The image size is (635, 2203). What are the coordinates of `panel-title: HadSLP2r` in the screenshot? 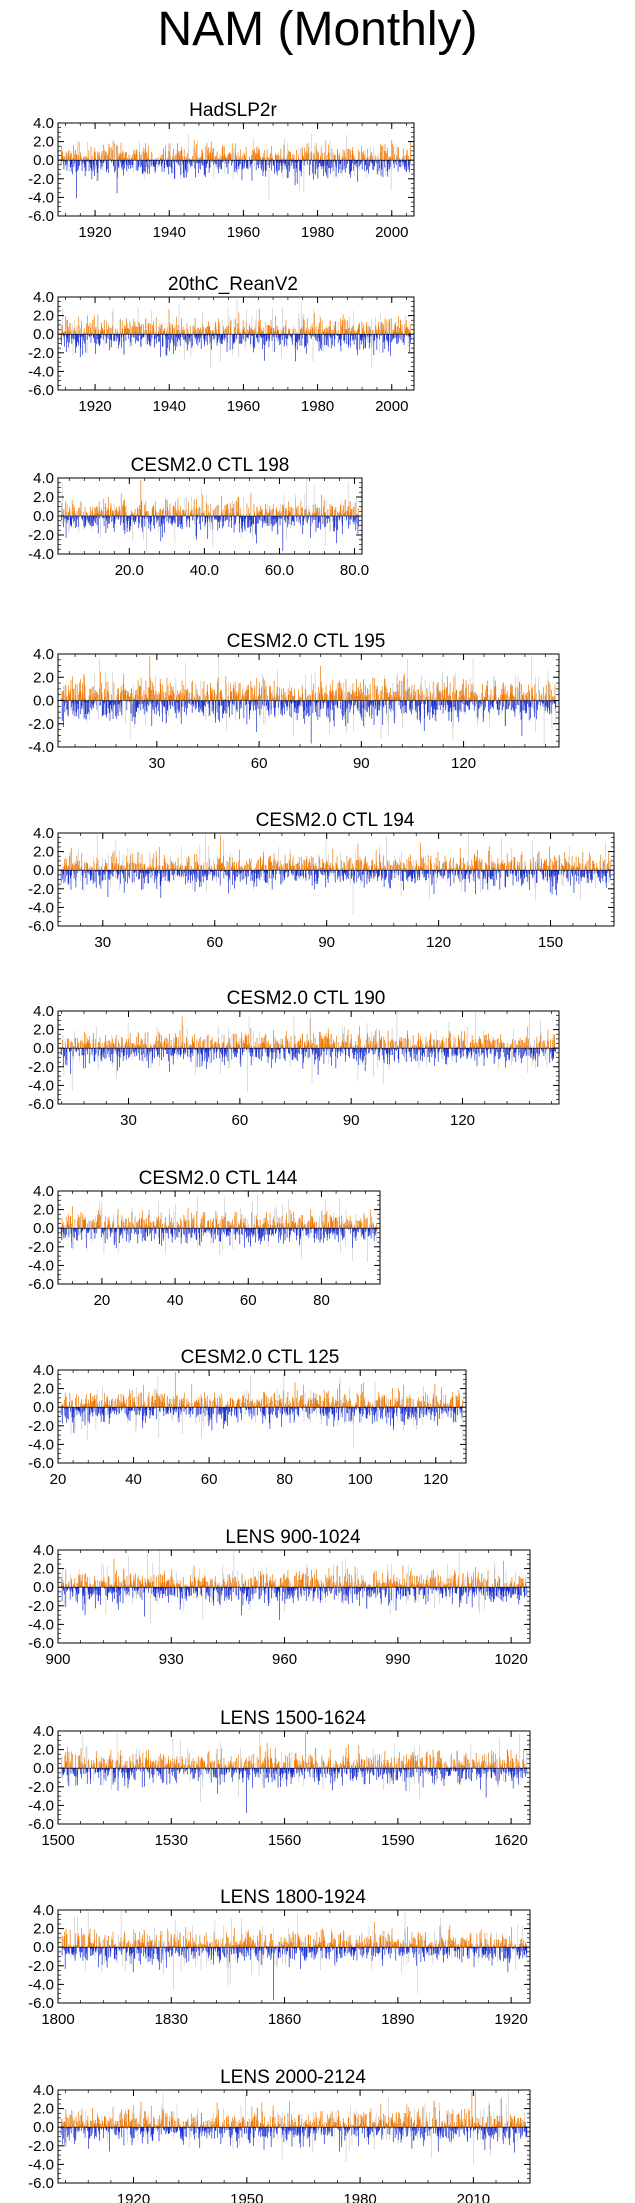 It's located at (233, 110).